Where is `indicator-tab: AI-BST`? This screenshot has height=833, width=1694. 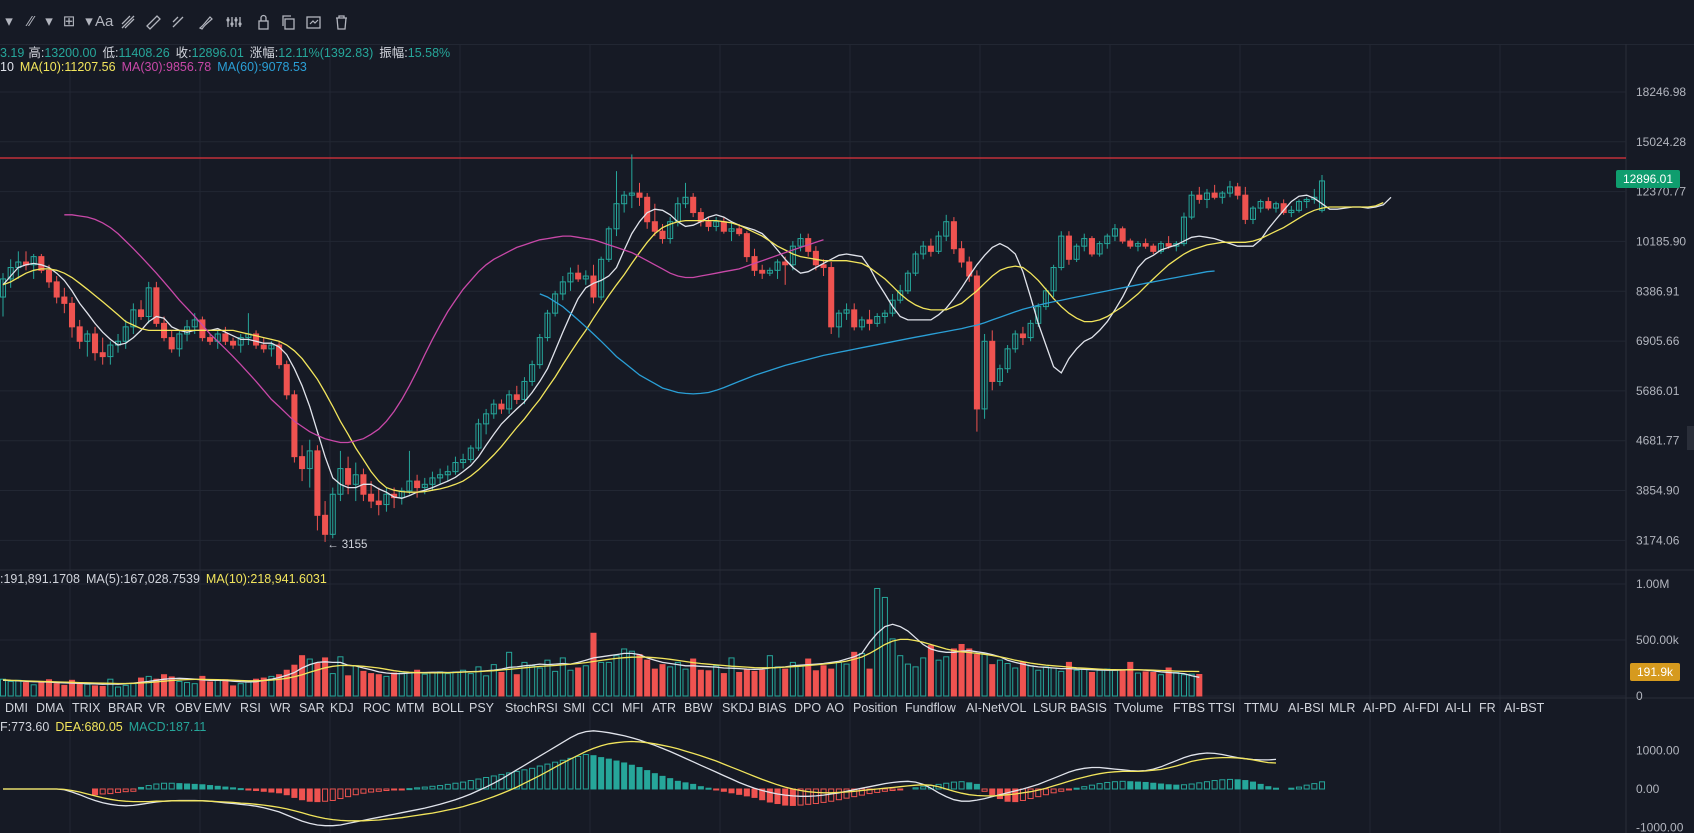 indicator-tab: AI-BST is located at coordinates (1524, 708).